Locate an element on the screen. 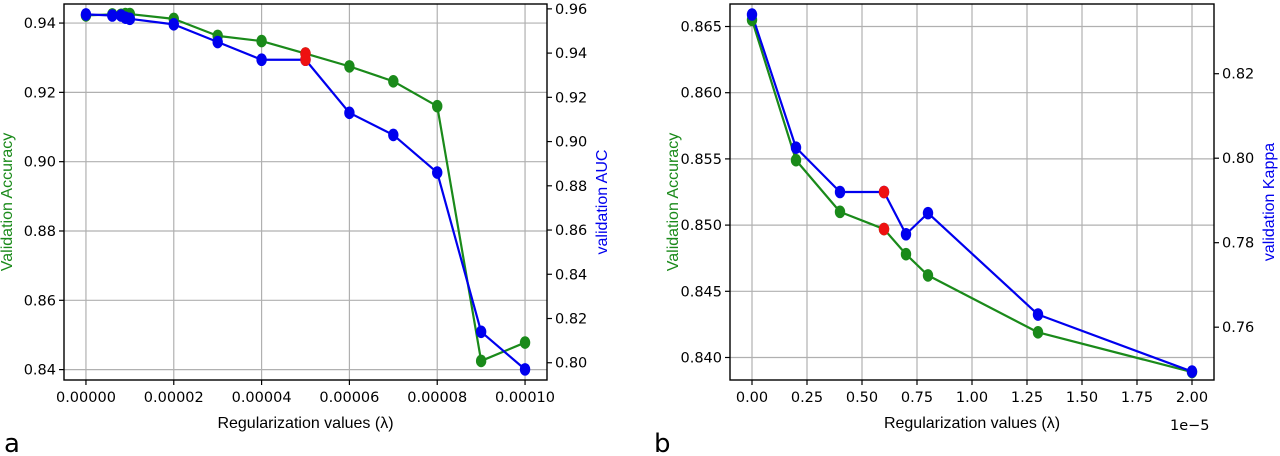 The height and width of the screenshot is (456, 1280). panel-a-right-y-tick-label: 0.92 is located at coordinates (571, 98).